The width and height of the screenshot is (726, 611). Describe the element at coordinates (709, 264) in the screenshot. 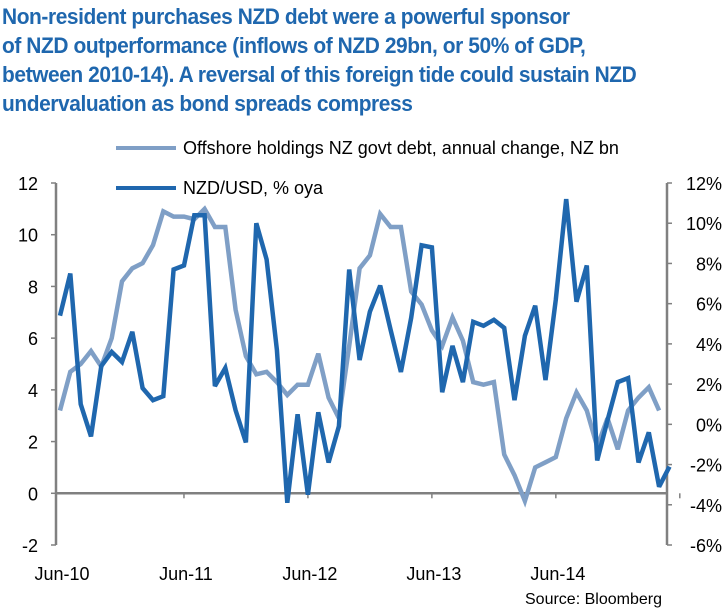

I see `right-axis-tick-label: 8%` at that location.